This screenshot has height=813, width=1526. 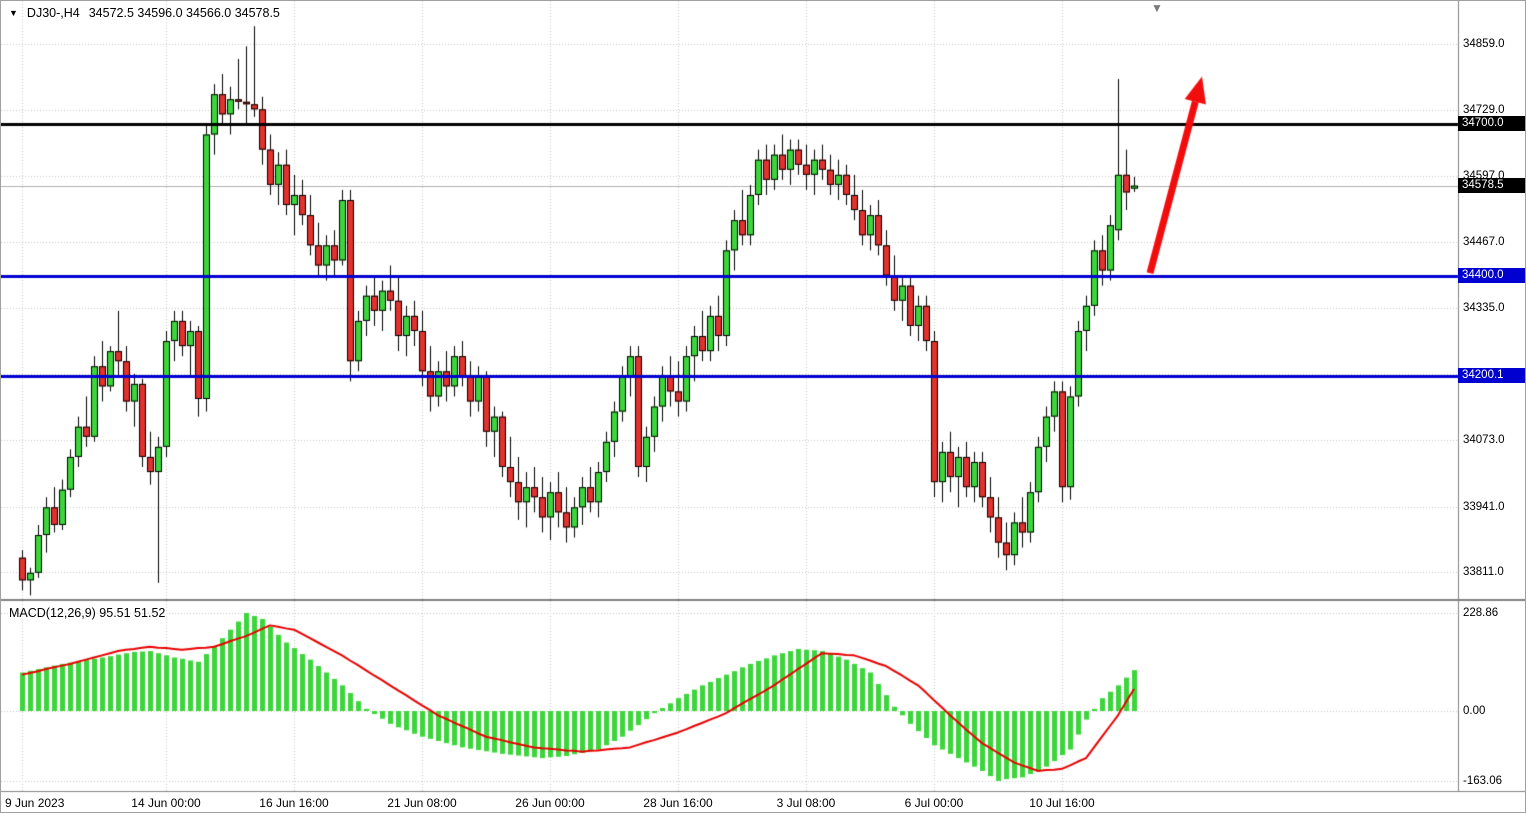 I want to click on time-axis-label: 26 Jun 00:00, so click(x=550, y=803).